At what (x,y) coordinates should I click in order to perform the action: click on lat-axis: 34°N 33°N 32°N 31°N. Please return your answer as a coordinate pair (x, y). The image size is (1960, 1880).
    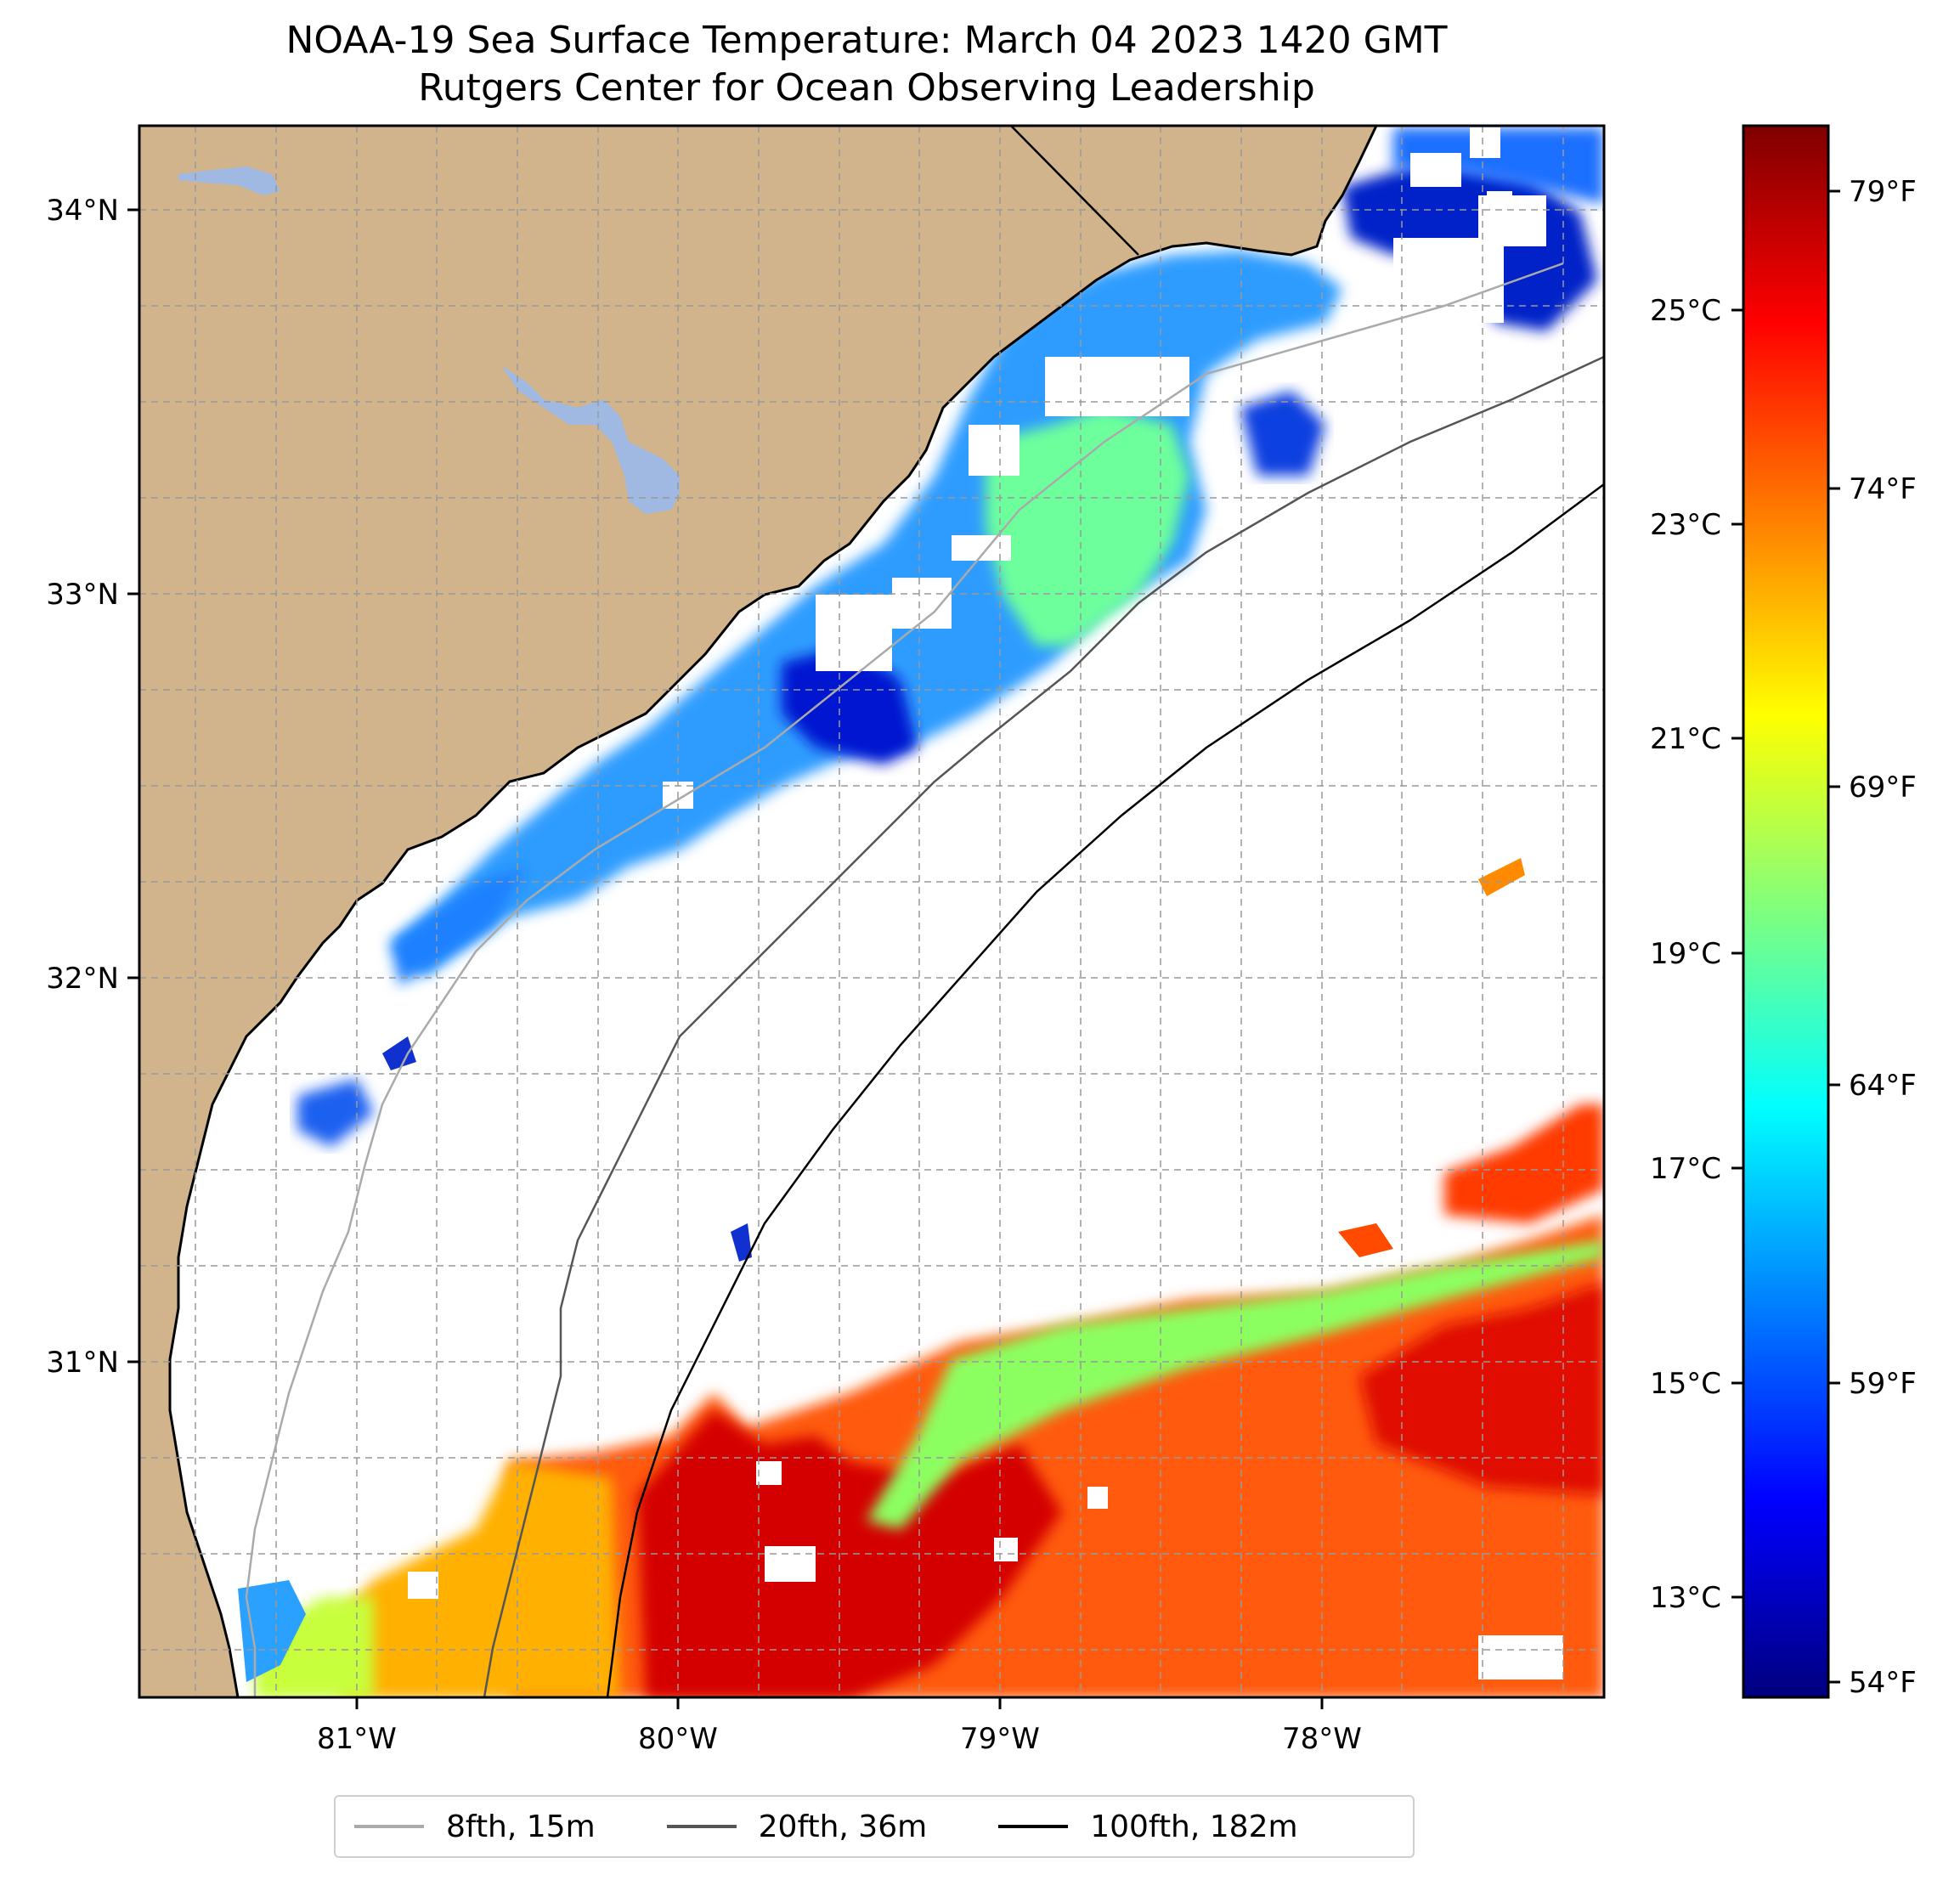
    Looking at the image, I should click on (92, 787).